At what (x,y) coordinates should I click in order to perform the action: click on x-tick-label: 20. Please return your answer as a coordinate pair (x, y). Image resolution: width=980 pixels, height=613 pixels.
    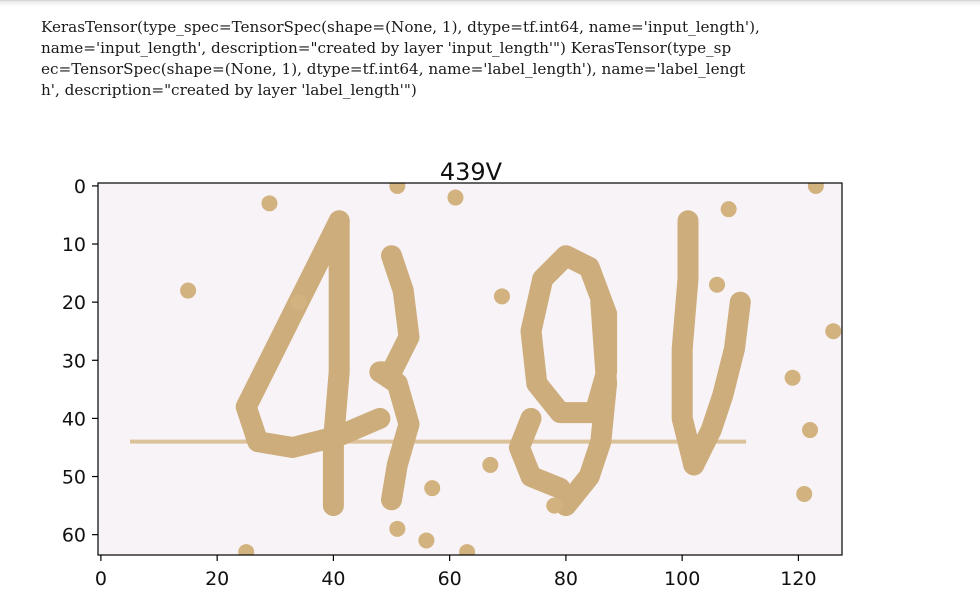
    Looking at the image, I should click on (217, 579).